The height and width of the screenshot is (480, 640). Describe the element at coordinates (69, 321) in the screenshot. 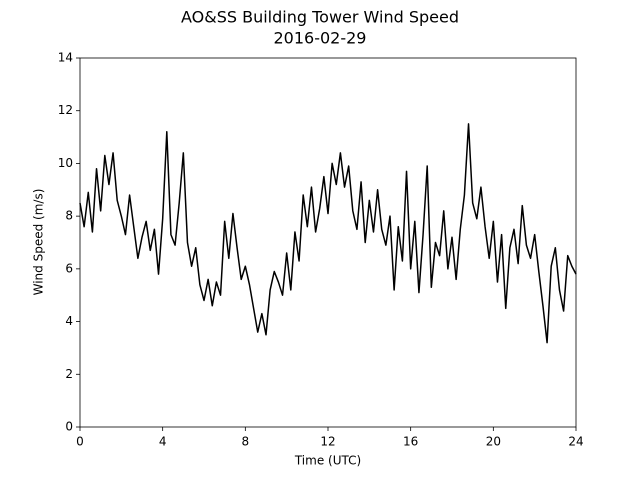

I see `y-tick-label: 4` at that location.